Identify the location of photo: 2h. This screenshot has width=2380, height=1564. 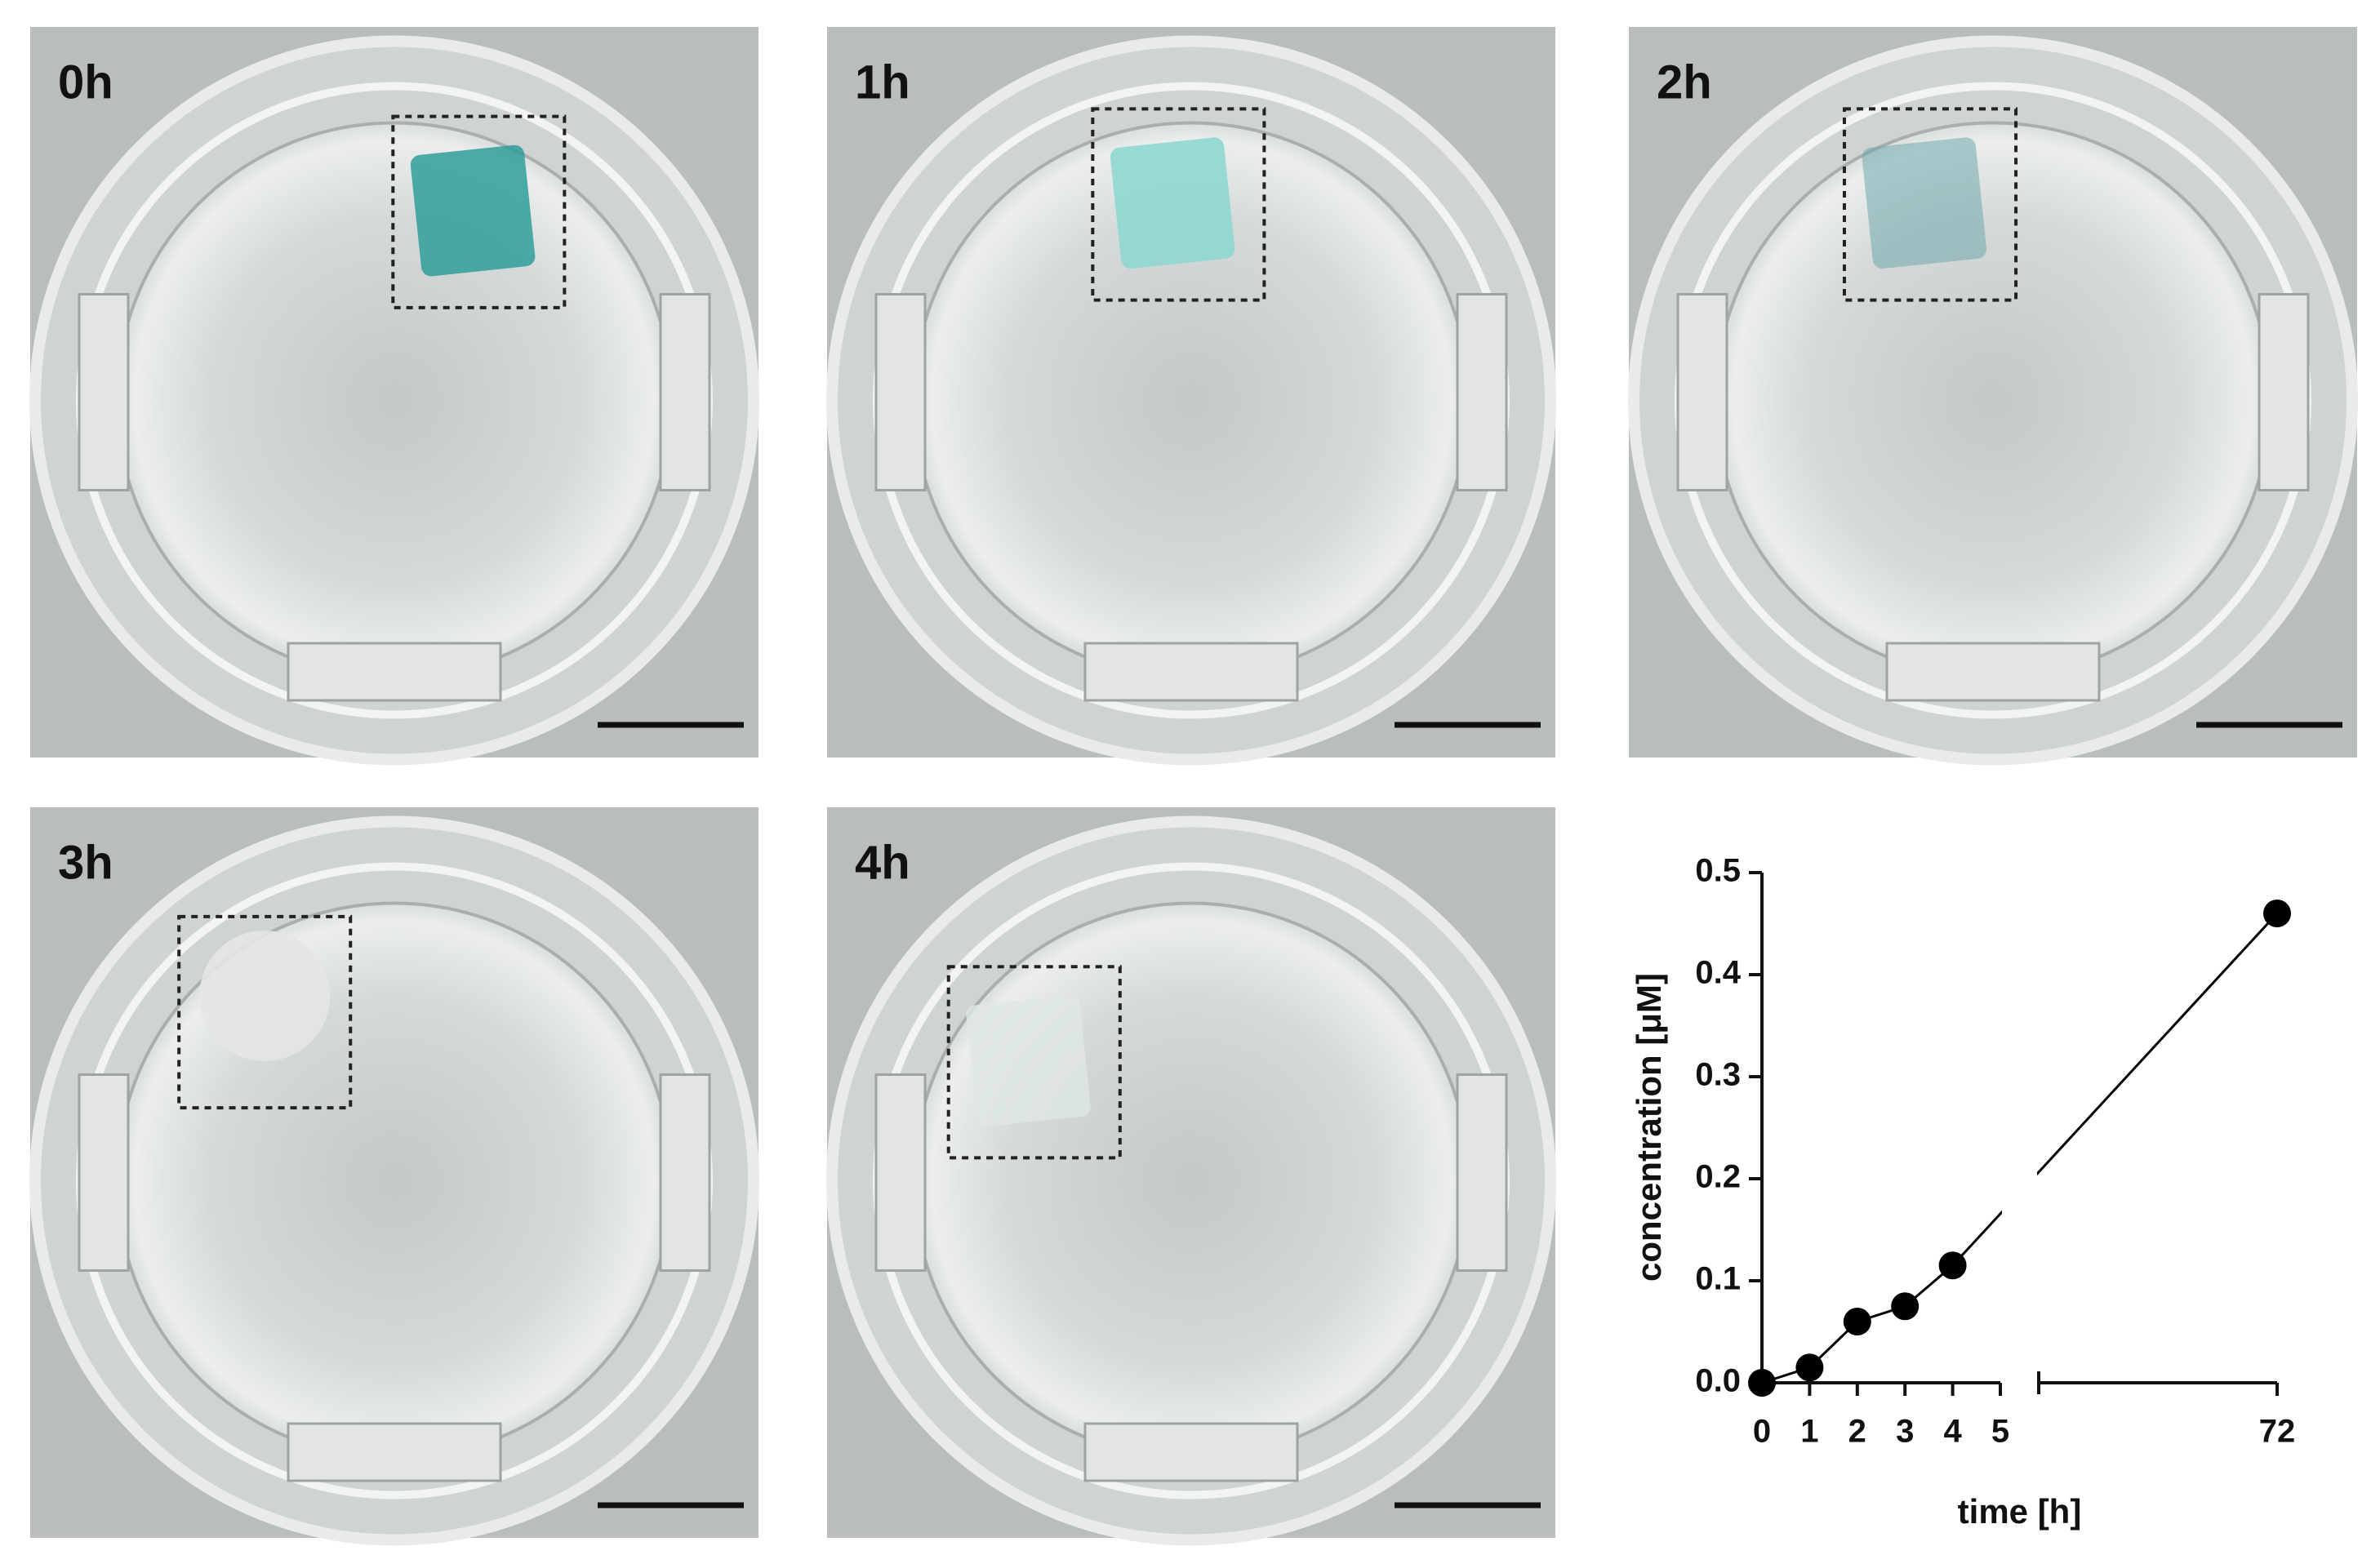
(1993, 397).